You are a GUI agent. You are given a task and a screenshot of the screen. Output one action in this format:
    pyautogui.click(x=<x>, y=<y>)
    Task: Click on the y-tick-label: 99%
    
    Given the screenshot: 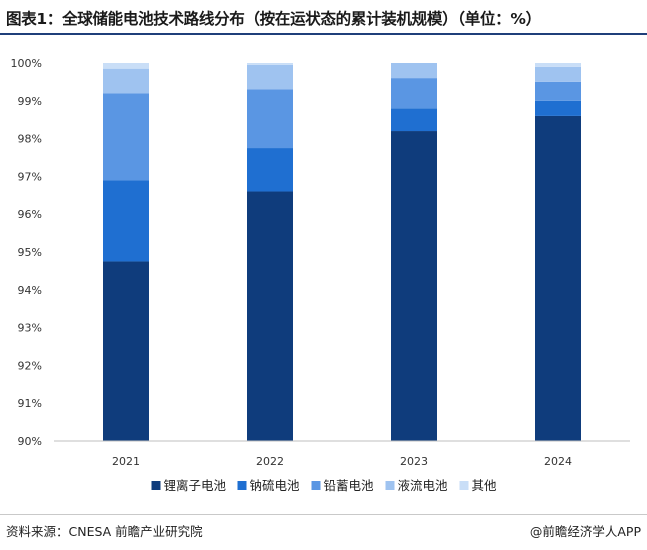 What is the action you would take?
    pyautogui.click(x=30, y=101)
    